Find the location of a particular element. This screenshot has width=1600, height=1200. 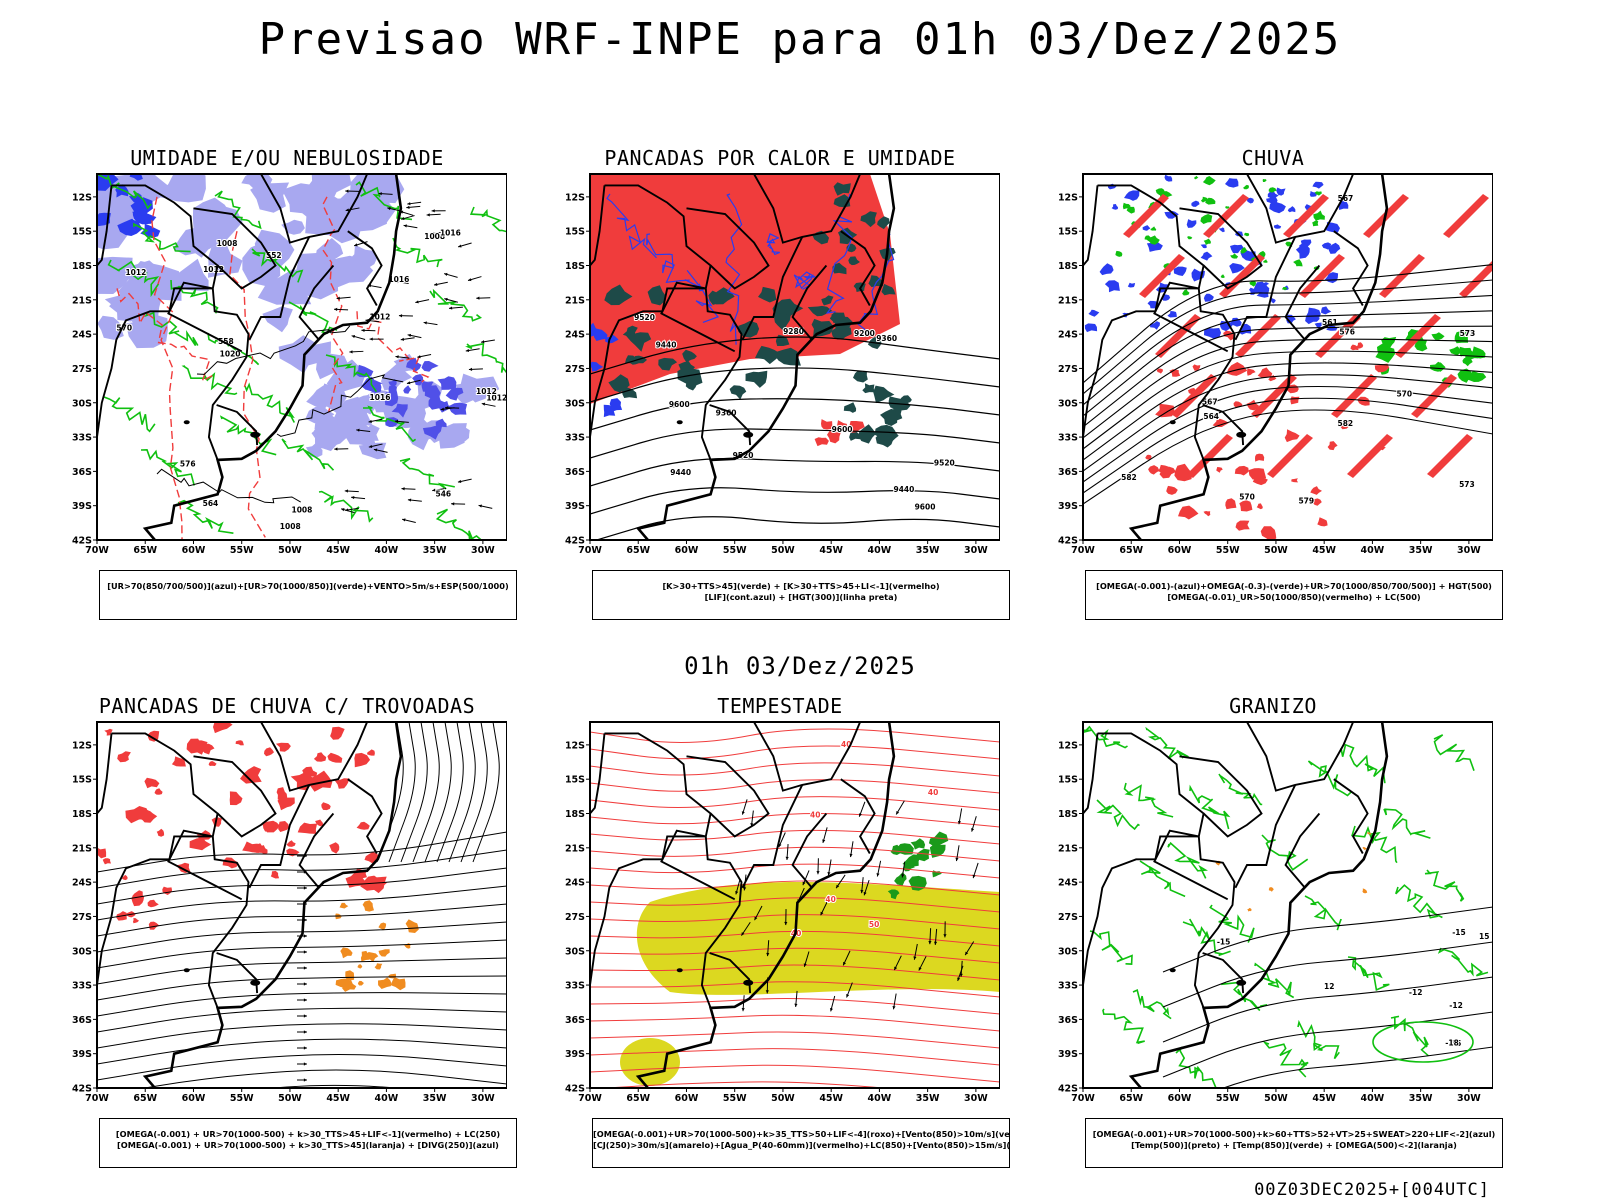

contour-label: 564 is located at coordinates (1211, 416).